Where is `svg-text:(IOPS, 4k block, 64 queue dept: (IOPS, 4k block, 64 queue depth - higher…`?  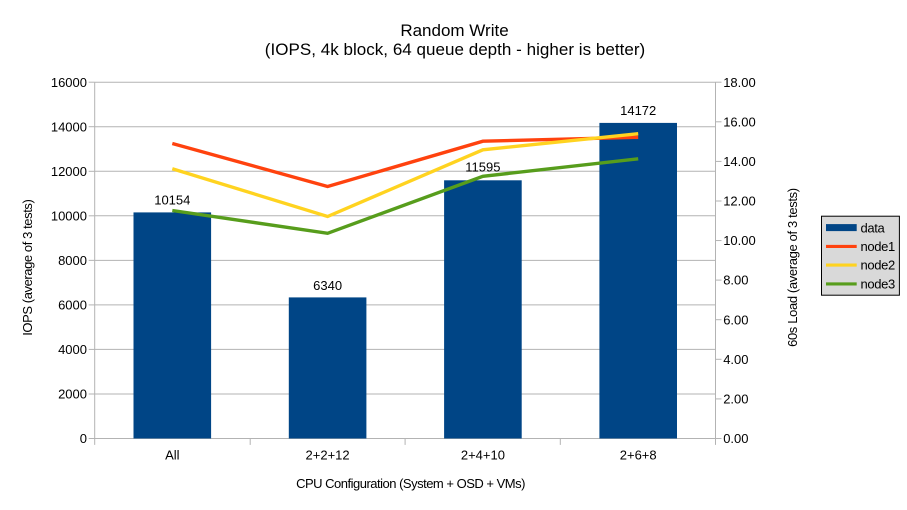 svg-text:(IOPS, 4k block, 64 queue dept: (IOPS, 4k block, 64 queue depth - higher… is located at coordinates (455, 49).